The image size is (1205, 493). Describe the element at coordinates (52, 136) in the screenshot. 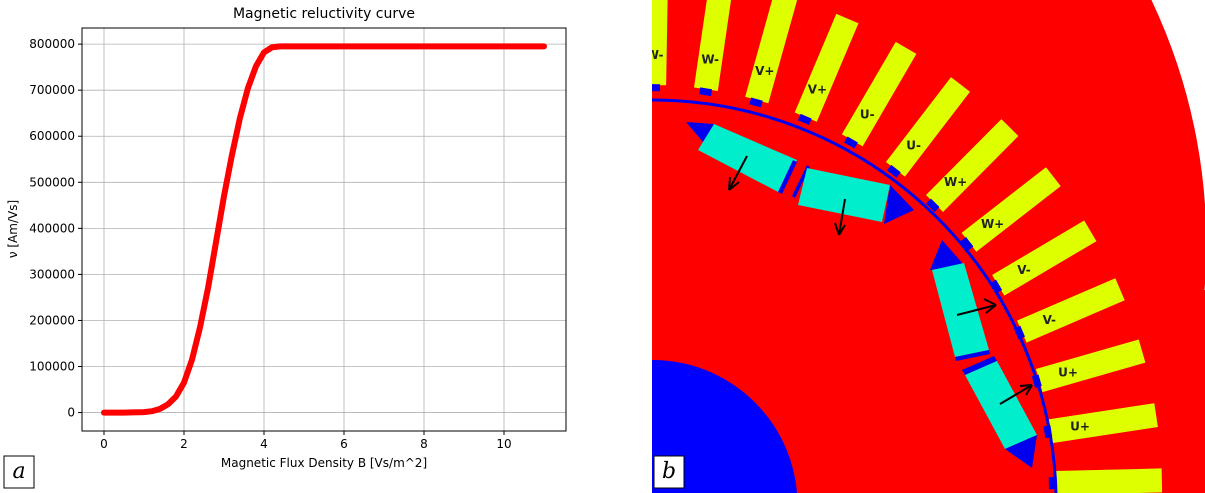

I see `y-tick-label: 600000` at that location.